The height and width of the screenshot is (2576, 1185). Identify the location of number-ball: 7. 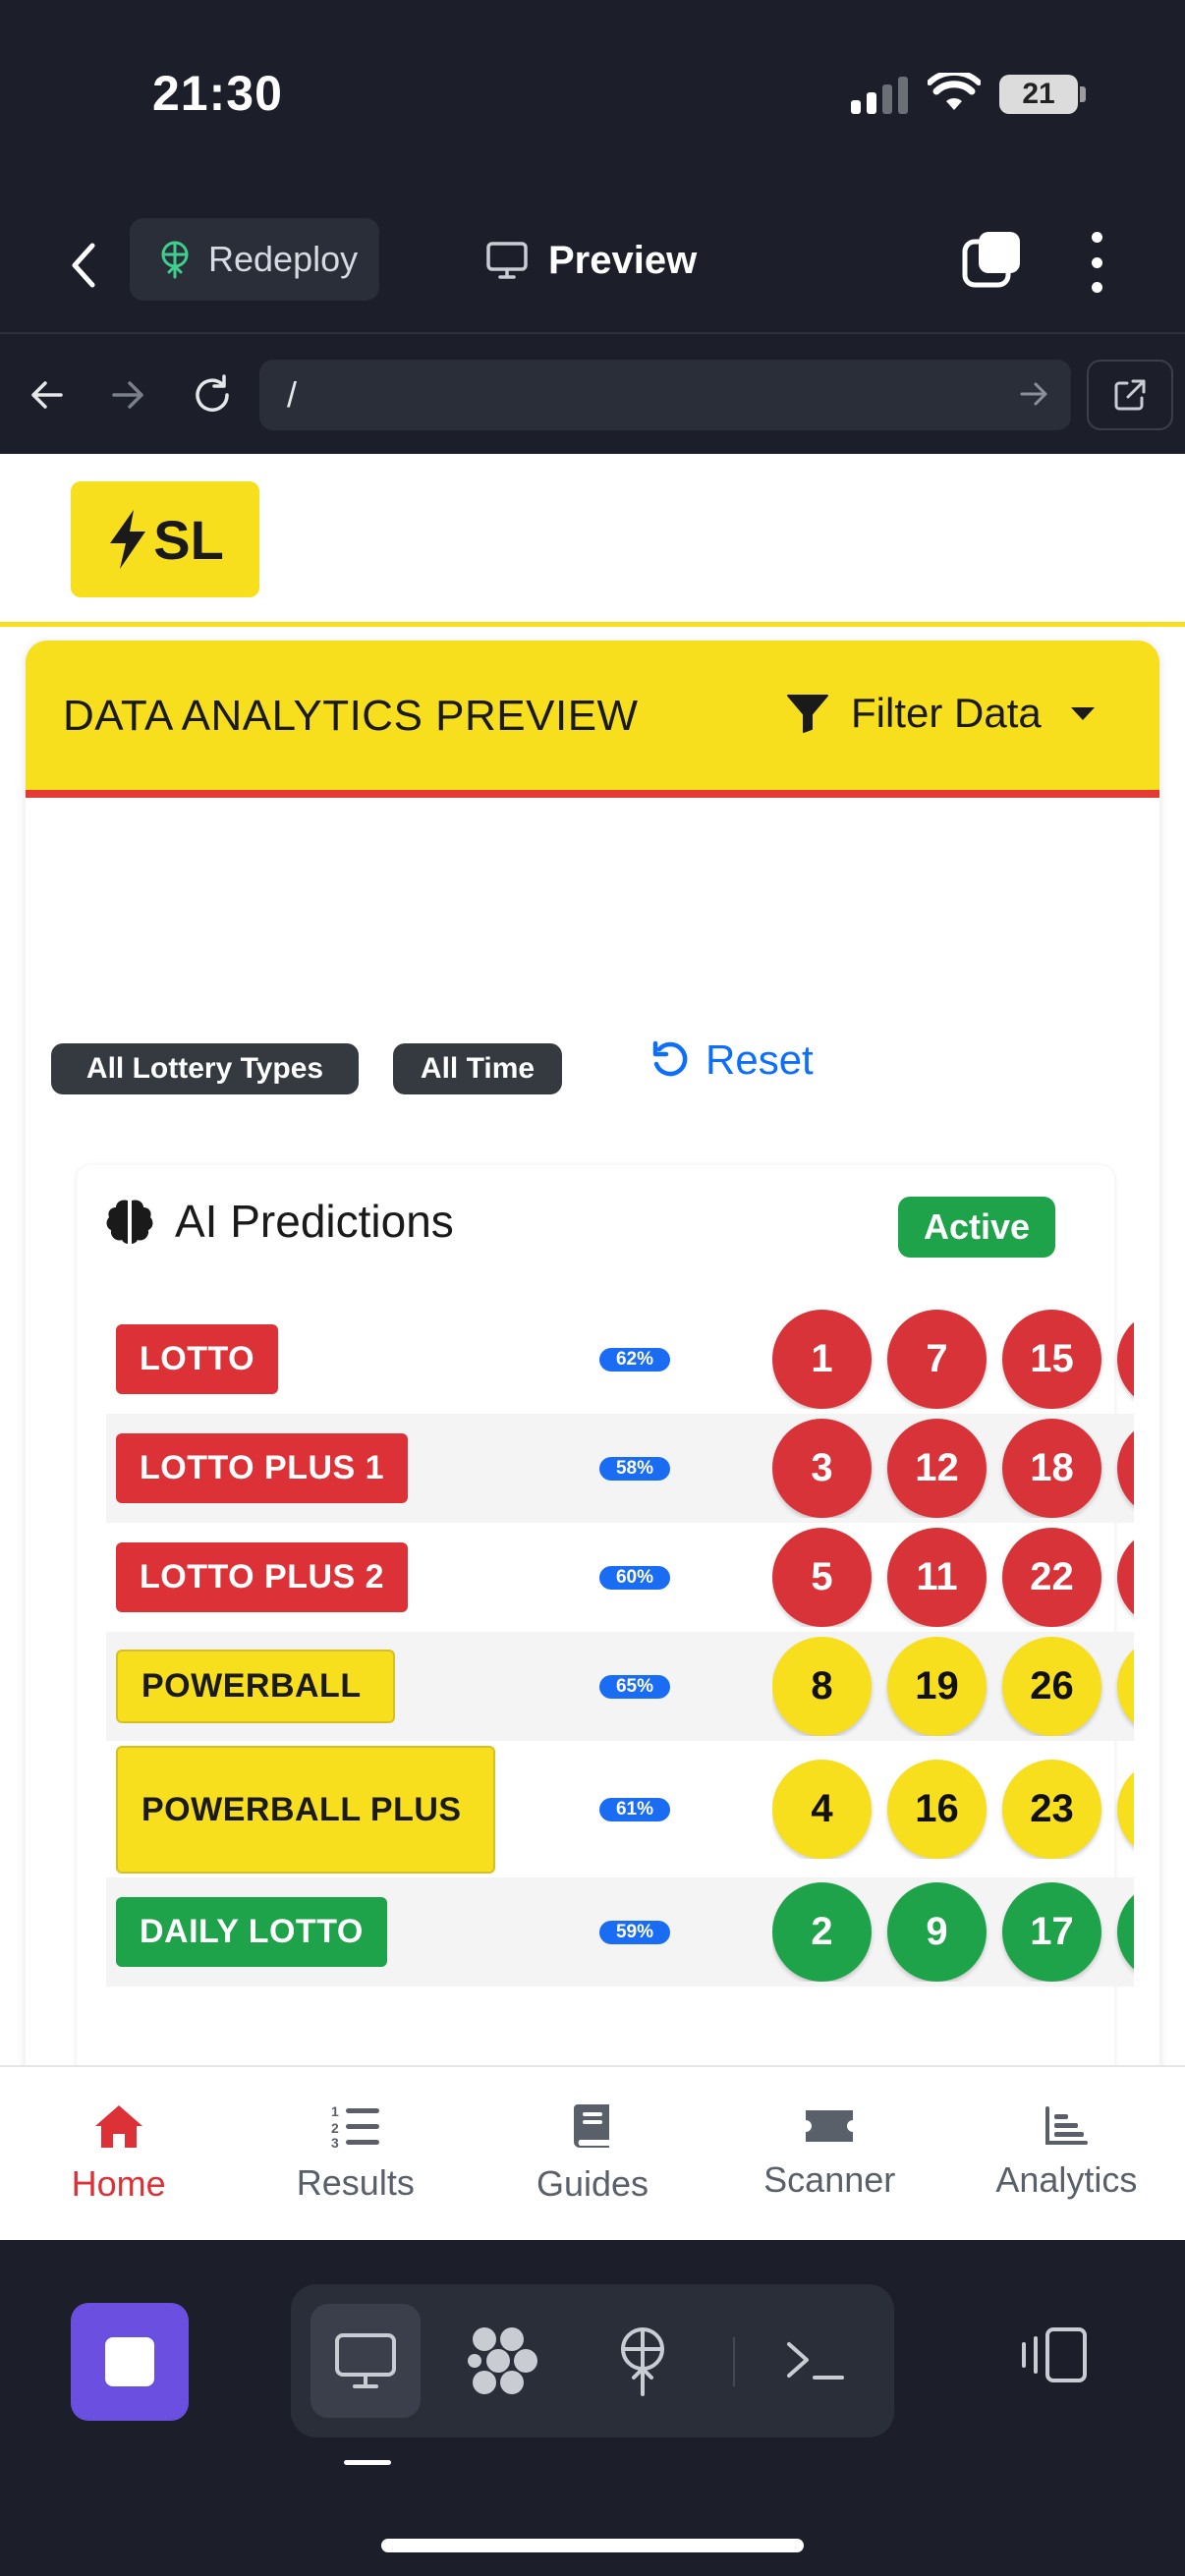
(937, 1359).